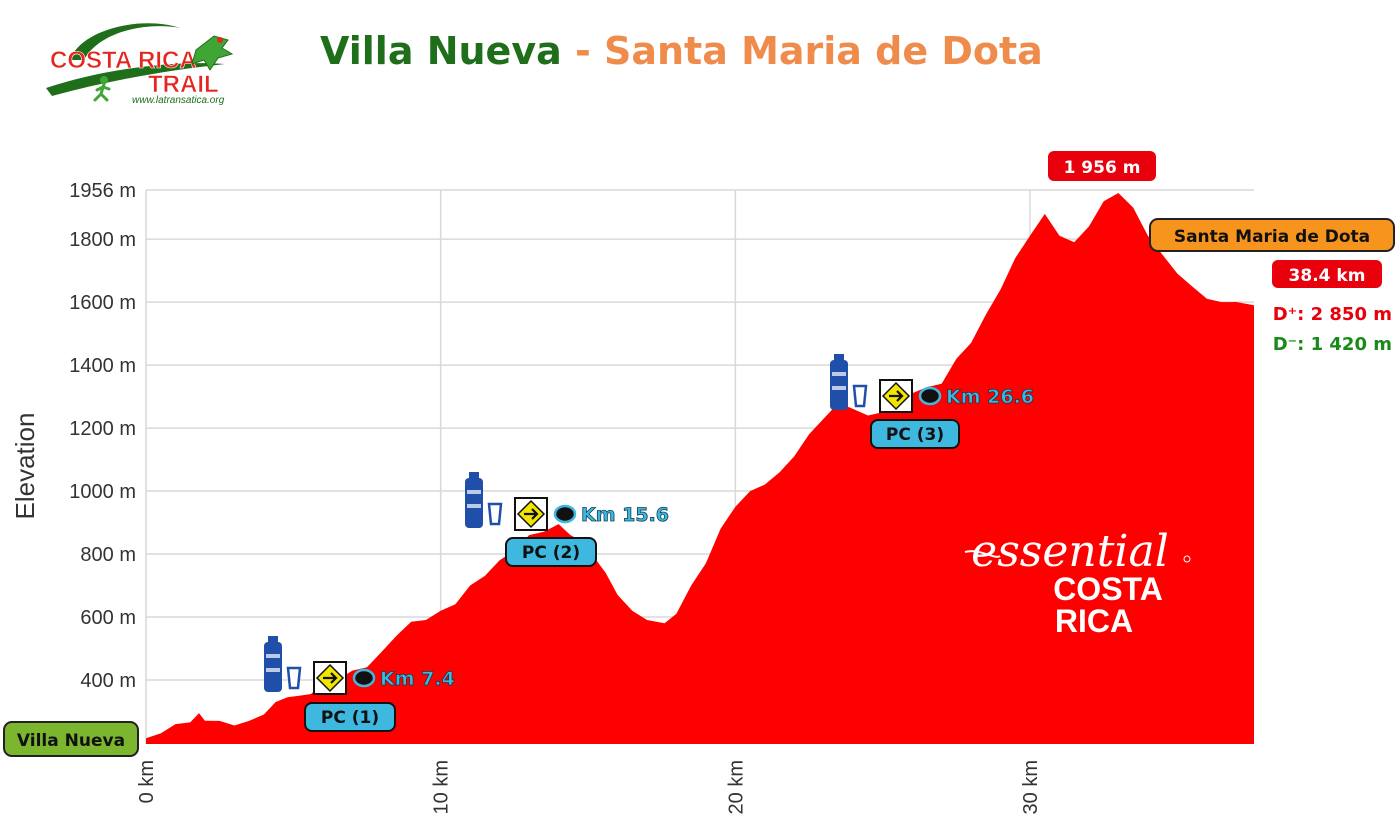 The width and height of the screenshot is (1400, 840). Describe the element at coordinates (1108, 589) in the screenshot. I see `brand-line1: COSTA` at that location.